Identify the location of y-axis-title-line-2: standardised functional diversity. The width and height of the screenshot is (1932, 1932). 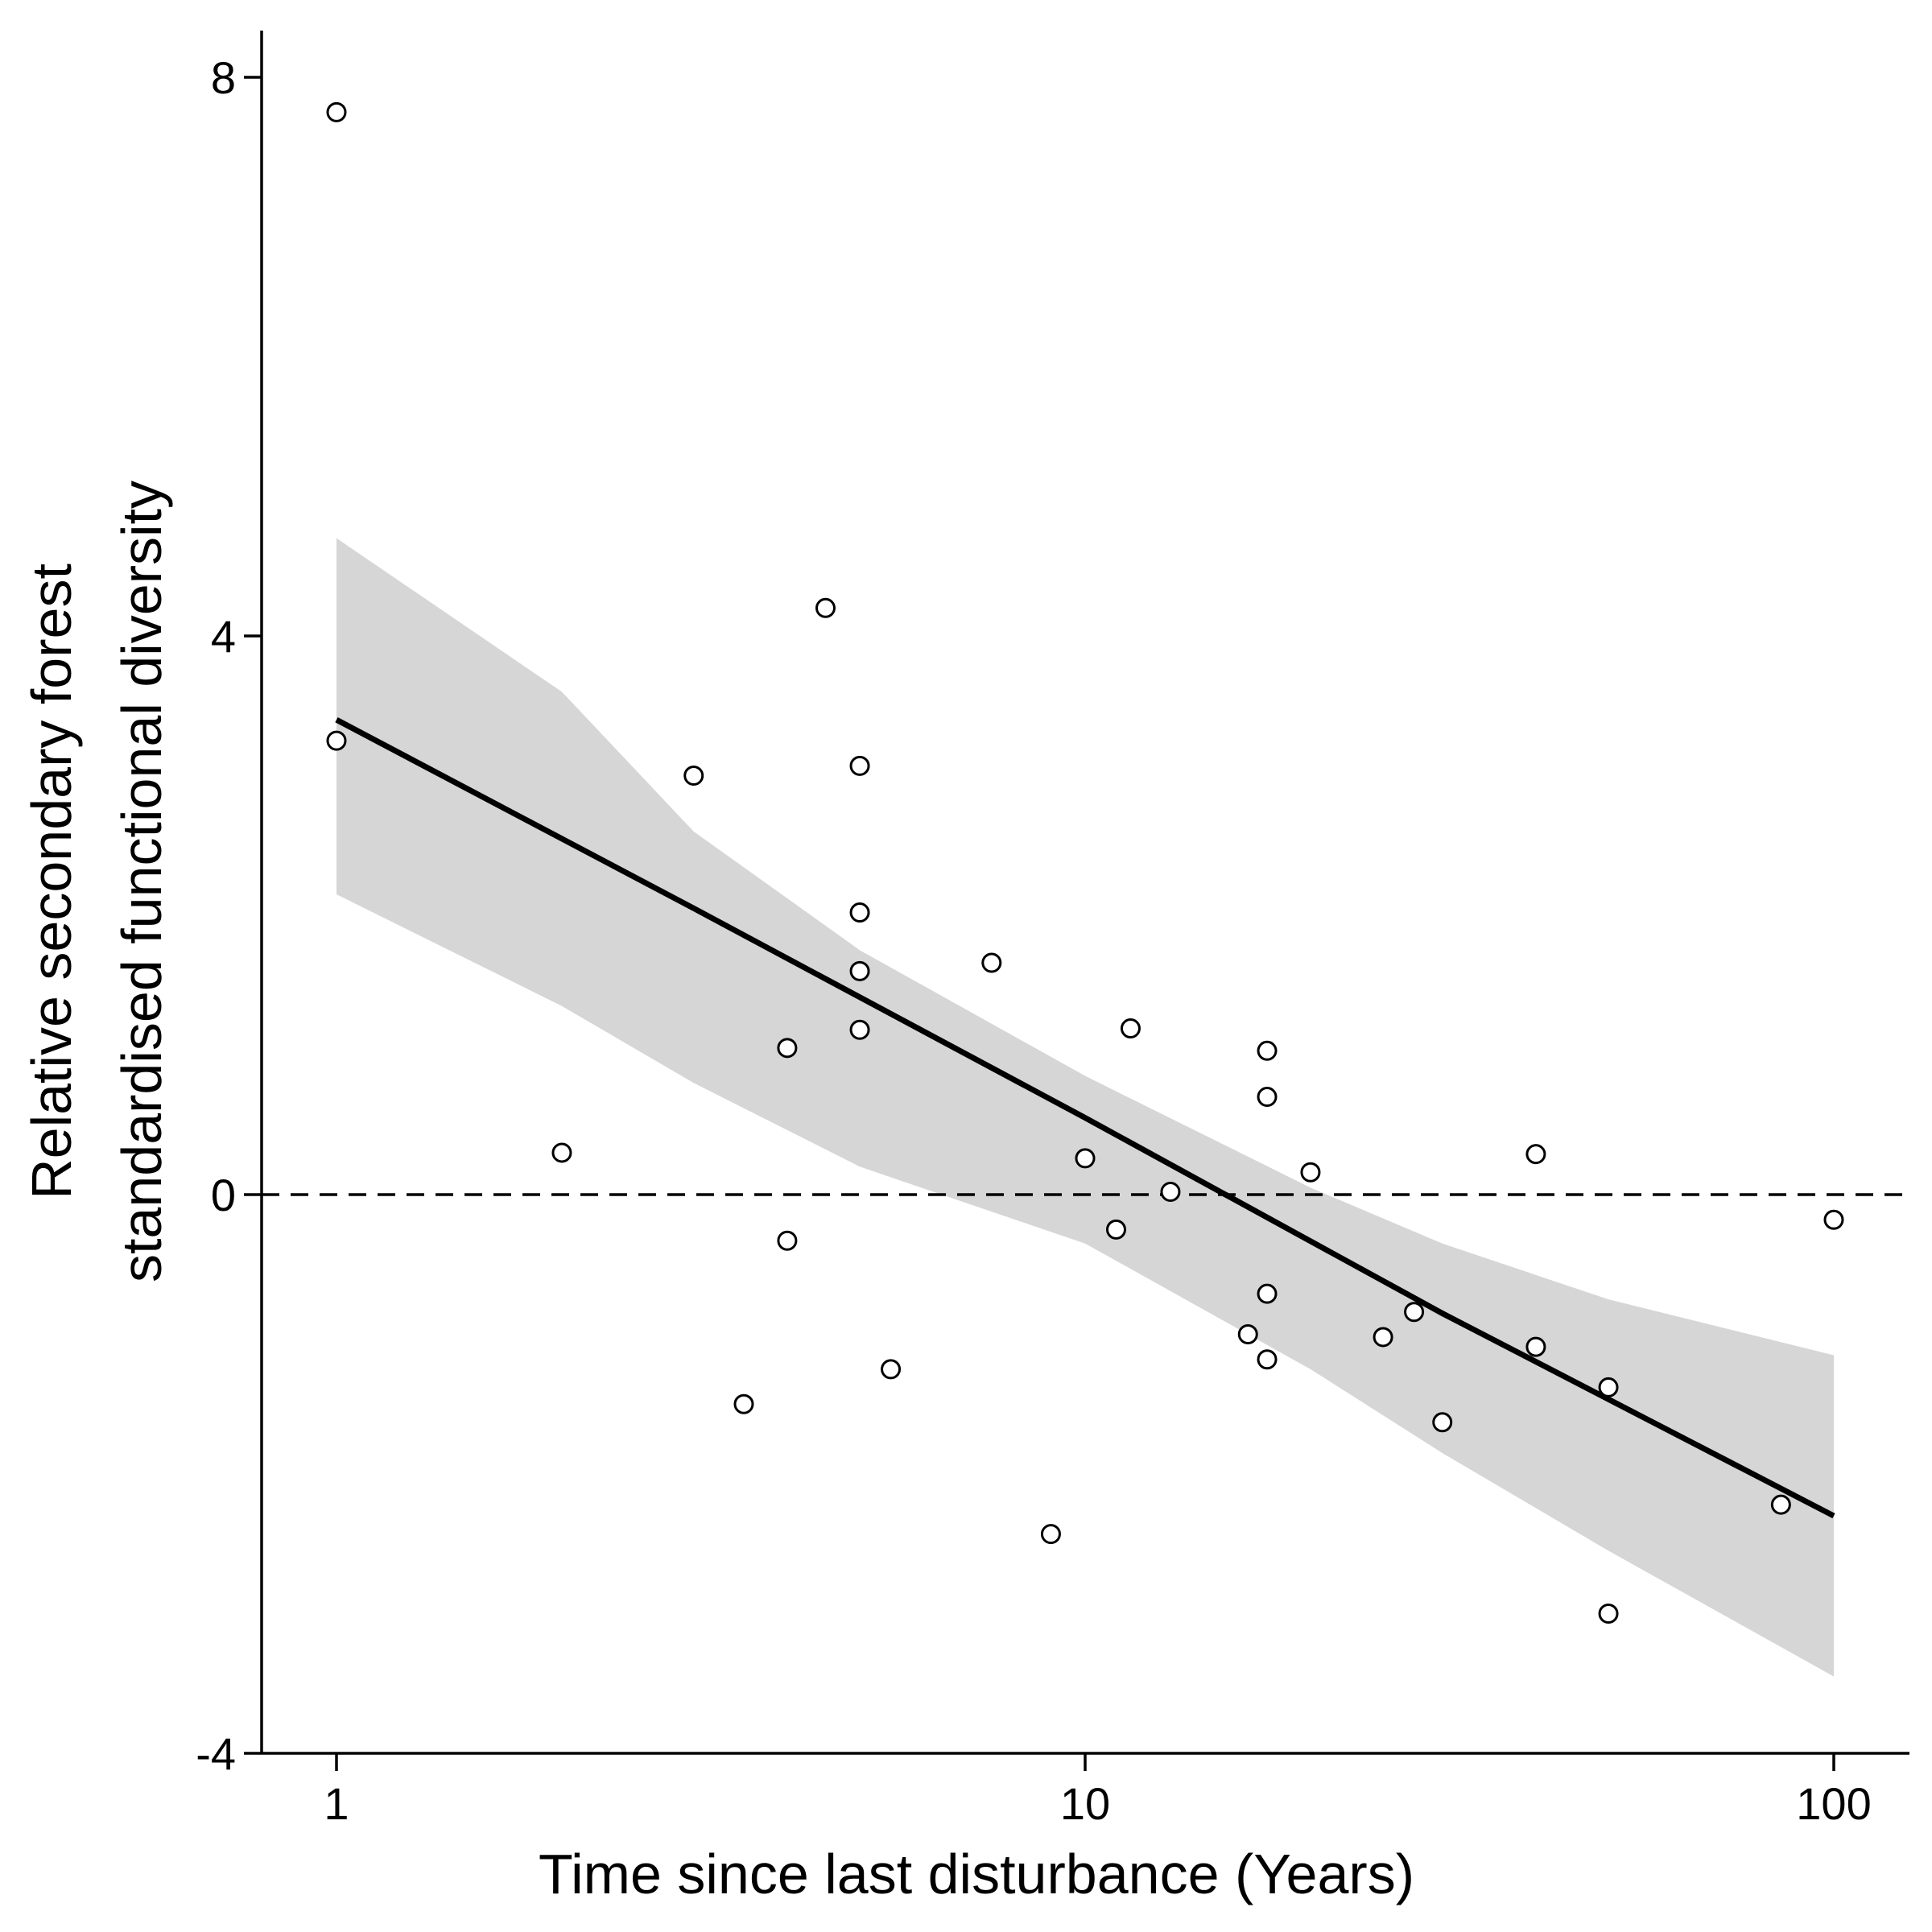
(141, 882).